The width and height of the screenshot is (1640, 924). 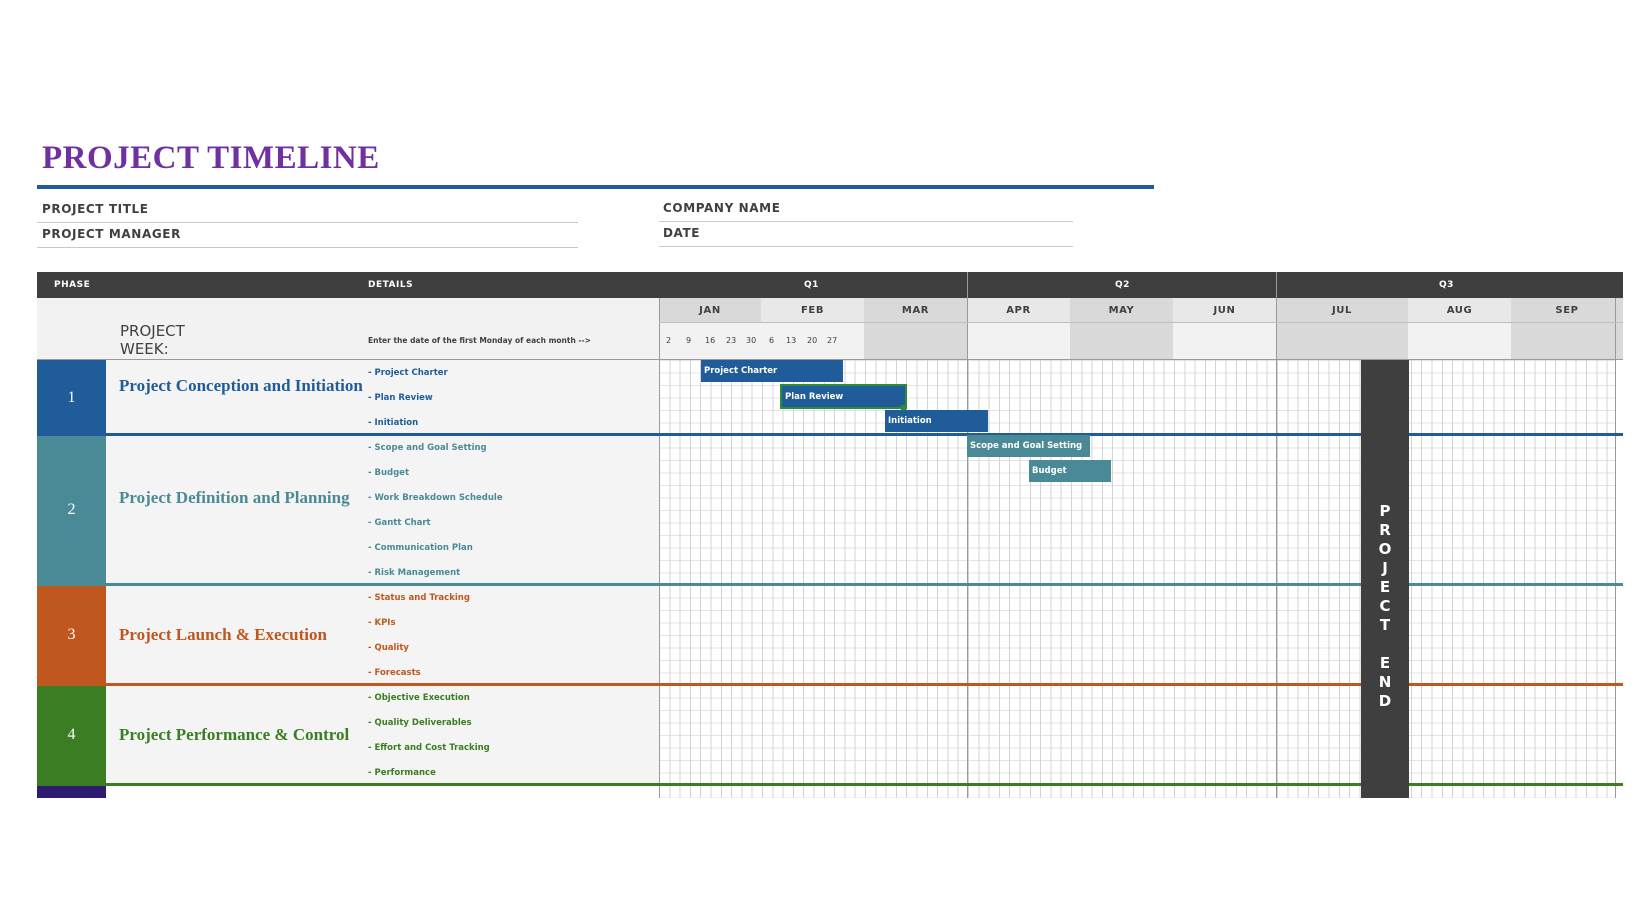 What do you see at coordinates (830, 285) in the screenshot?
I see `table-header` at bounding box center [830, 285].